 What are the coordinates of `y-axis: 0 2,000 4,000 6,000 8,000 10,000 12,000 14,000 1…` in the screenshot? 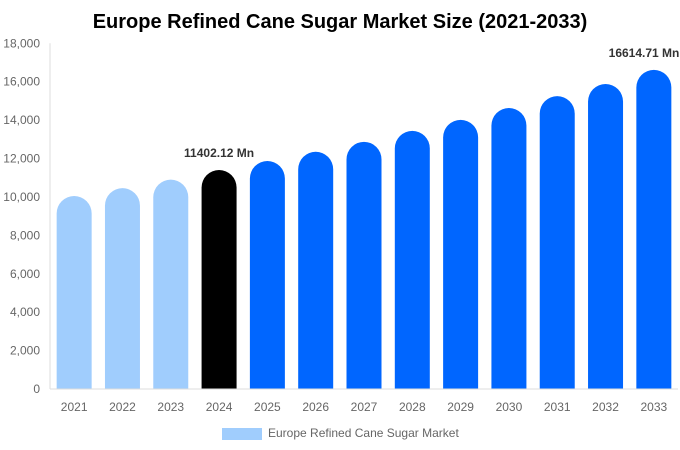 It's located at (27, 216).